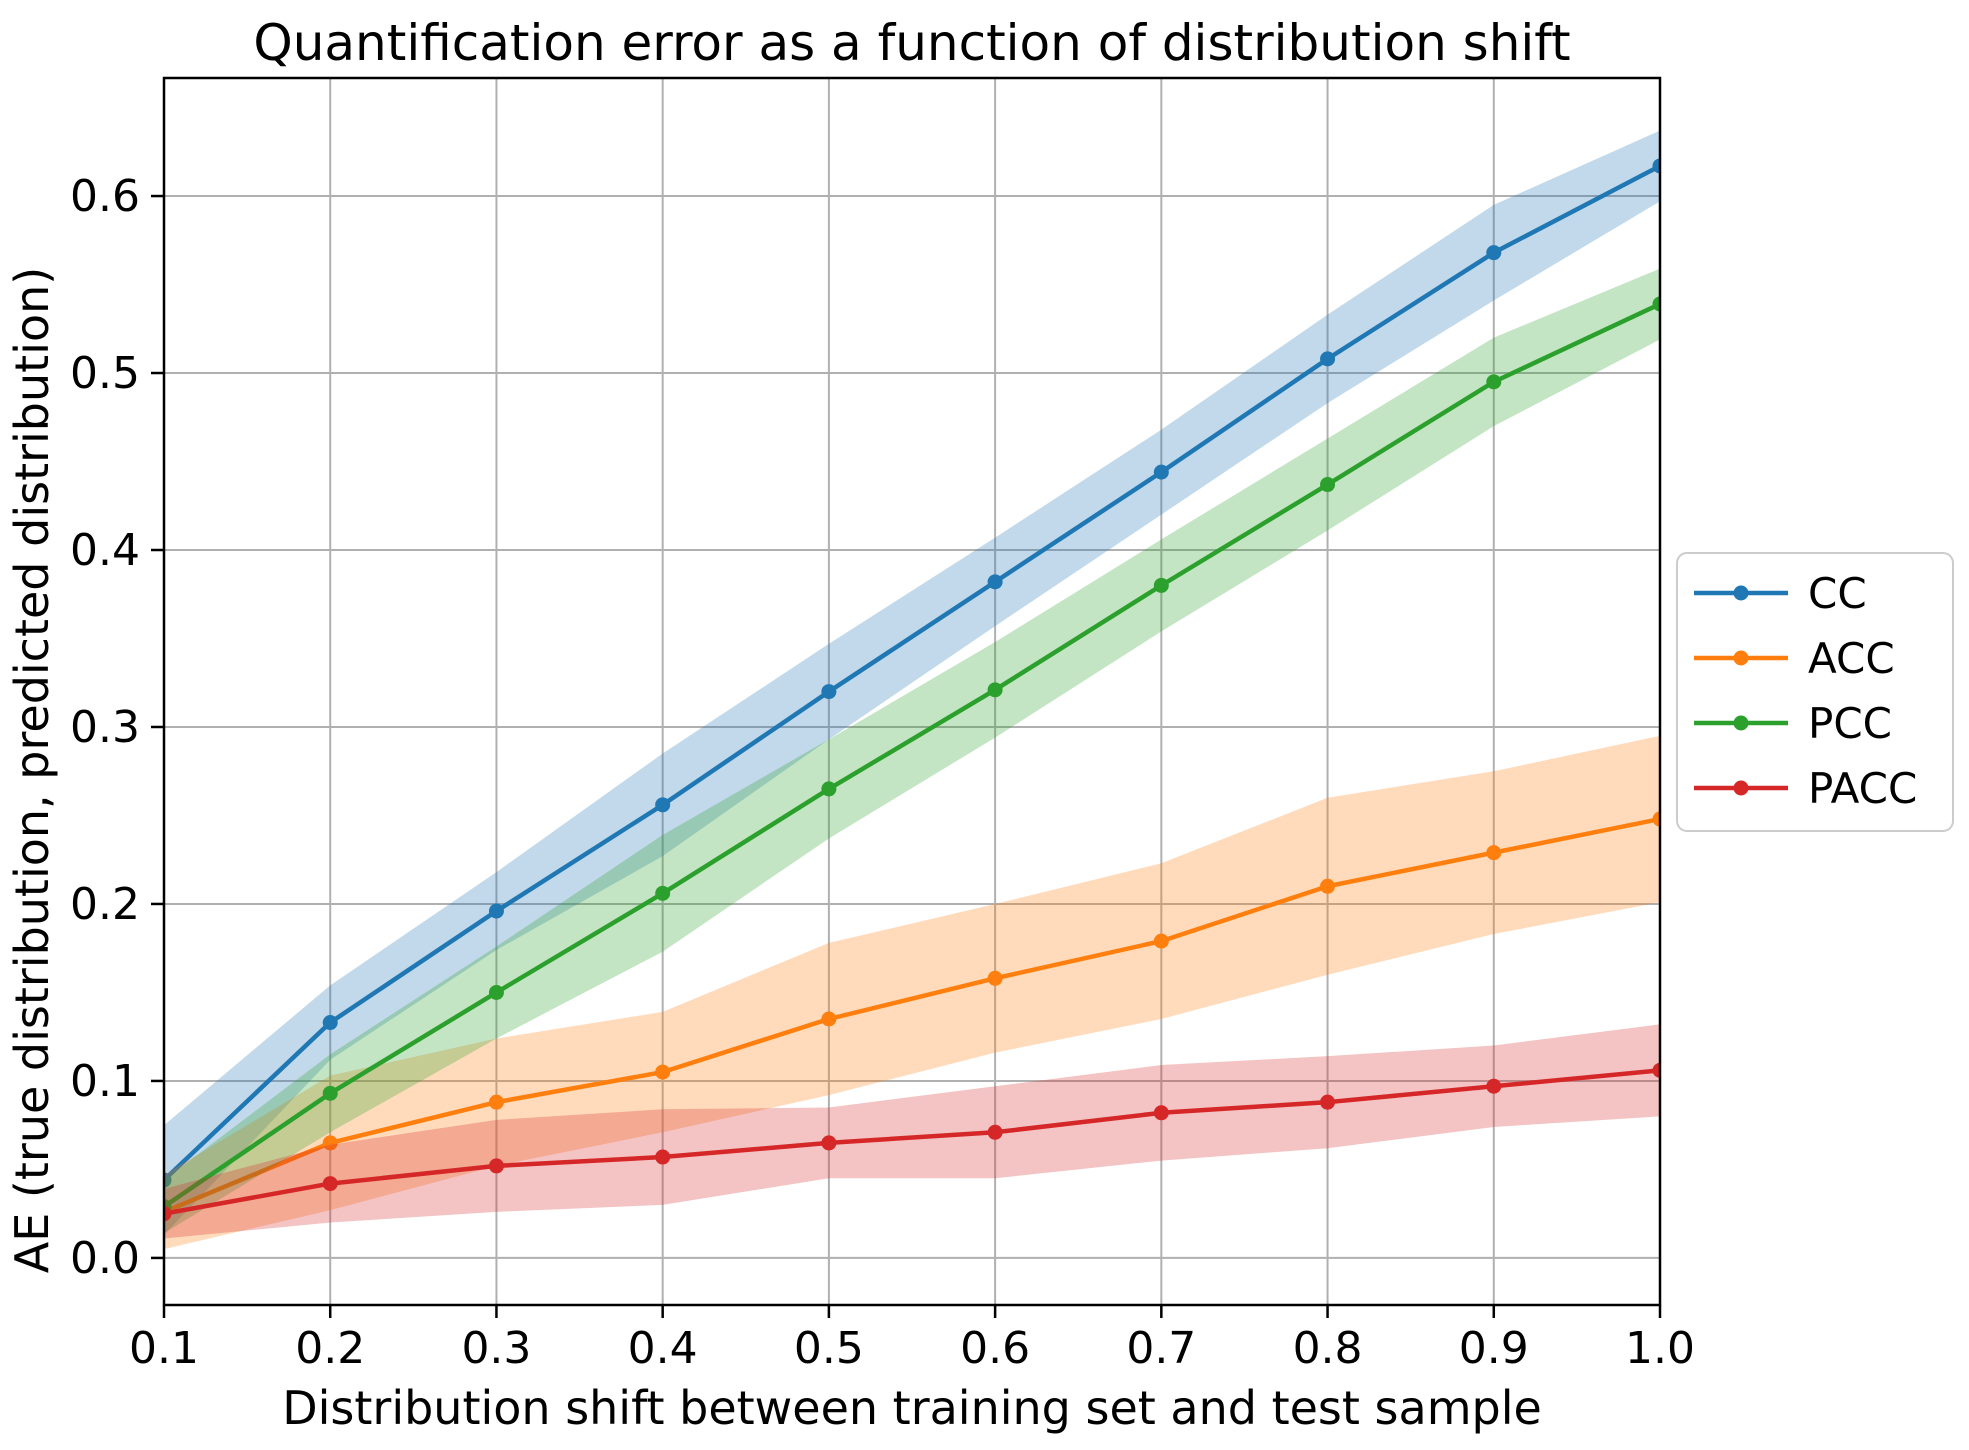 Image resolution: width=1969 pixels, height=1450 pixels. Describe the element at coordinates (1780, 593) in the screenshot. I see `legend-entry-CC: CC` at that location.